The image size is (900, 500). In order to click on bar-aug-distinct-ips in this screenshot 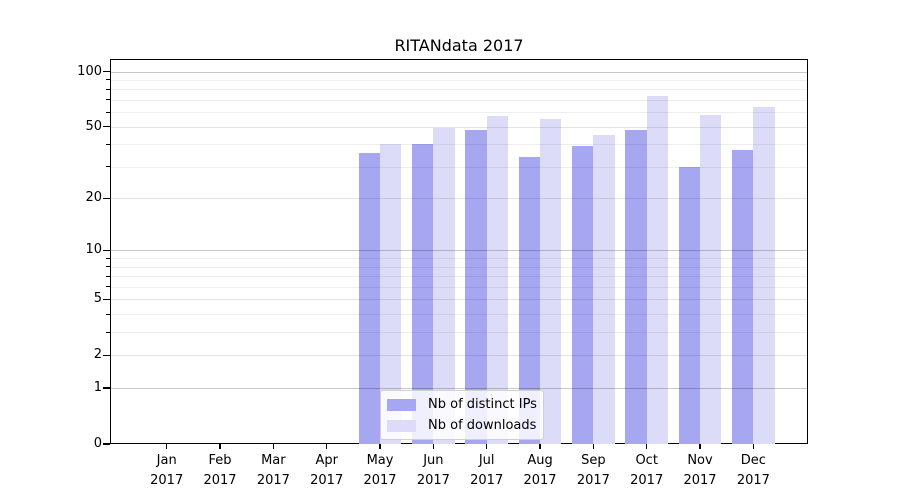, I will do `click(529, 300)`.